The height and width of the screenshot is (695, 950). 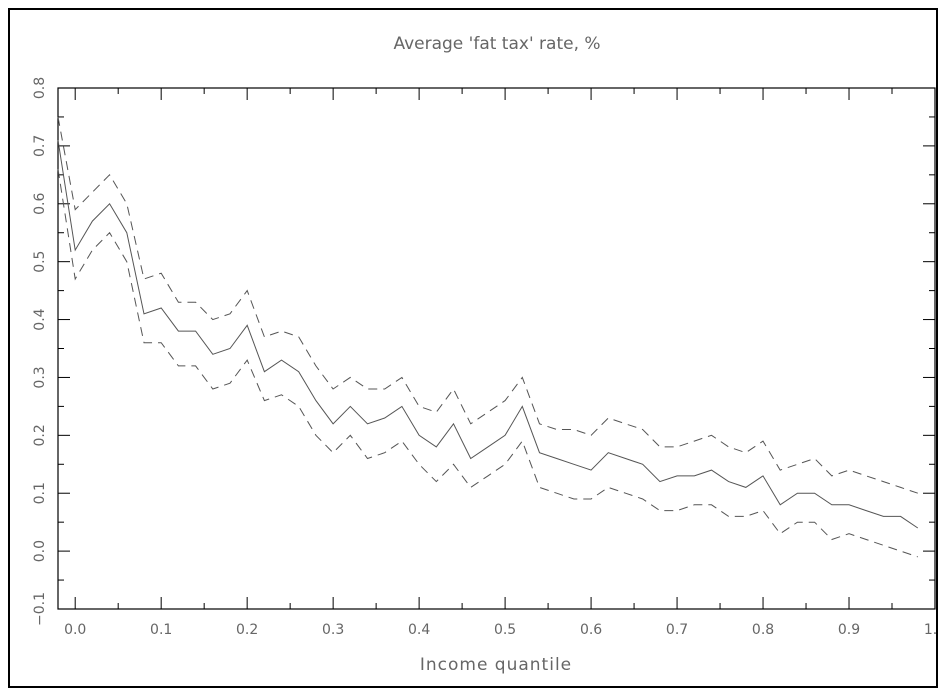 I want to click on x-tick-label: 0.7, so click(x=677, y=630).